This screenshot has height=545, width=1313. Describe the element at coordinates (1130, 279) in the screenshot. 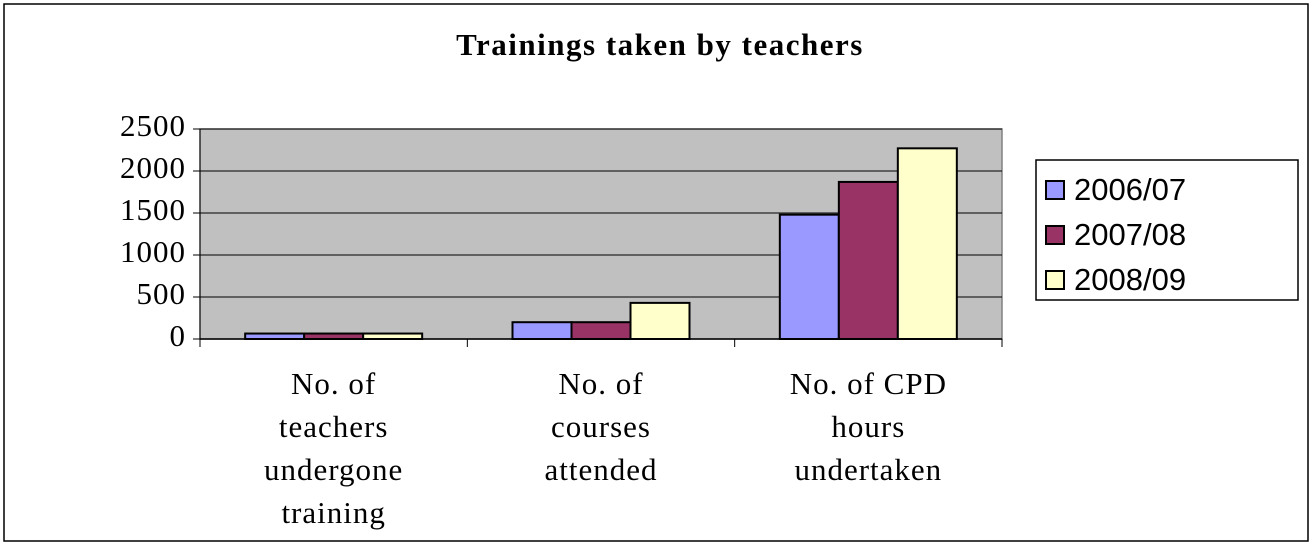

I see `legend-label: 2008/09` at that location.